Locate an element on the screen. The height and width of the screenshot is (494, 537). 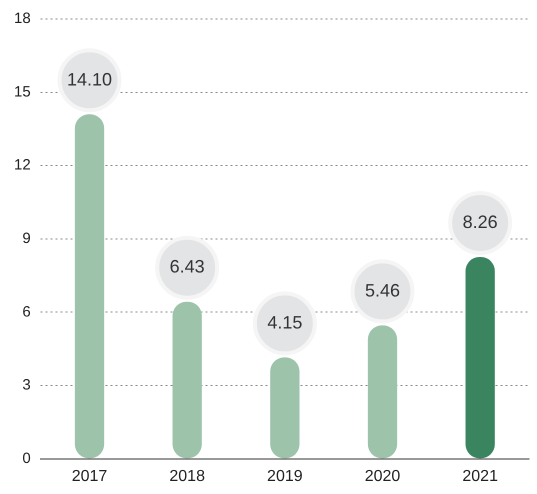
y-tick-label: 3 is located at coordinates (26, 385).